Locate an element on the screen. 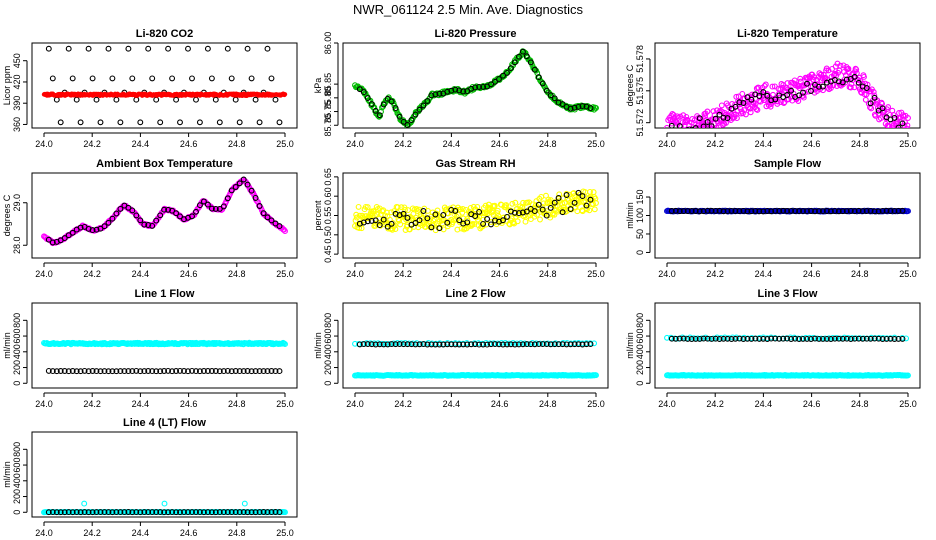 The height and width of the screenshot is (540, 936). y-tick-label: 100 is located at coordinates (640, 215).